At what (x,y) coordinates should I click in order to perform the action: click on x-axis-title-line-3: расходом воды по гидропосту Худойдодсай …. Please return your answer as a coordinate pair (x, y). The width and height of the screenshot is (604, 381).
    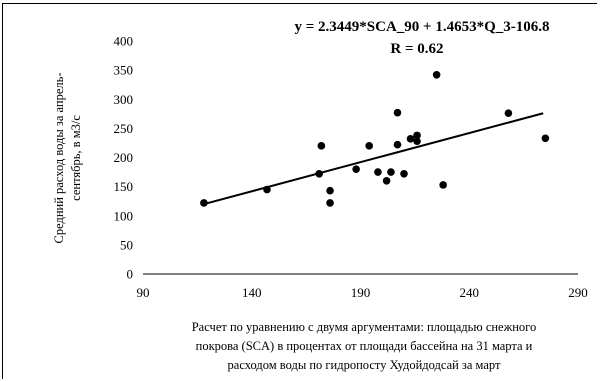
    Looking at the image, I should click on (364, 365).